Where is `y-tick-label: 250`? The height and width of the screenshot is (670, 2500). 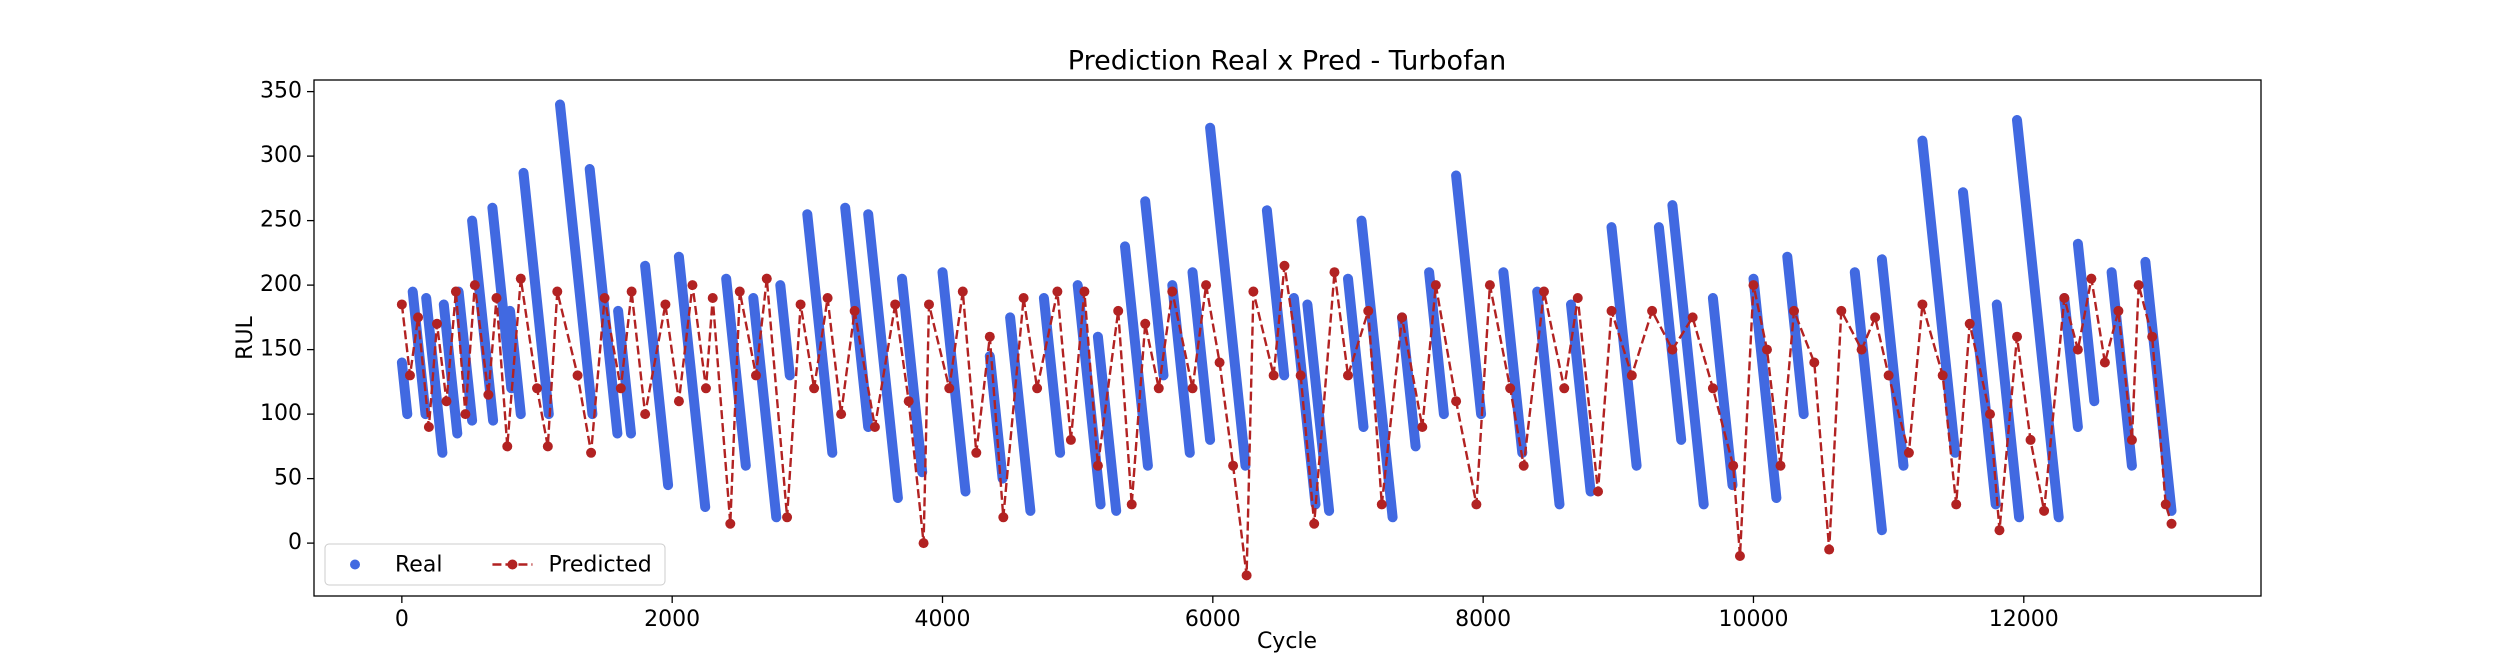 y-tick-label: 250 is located at coordinates (281, 220).